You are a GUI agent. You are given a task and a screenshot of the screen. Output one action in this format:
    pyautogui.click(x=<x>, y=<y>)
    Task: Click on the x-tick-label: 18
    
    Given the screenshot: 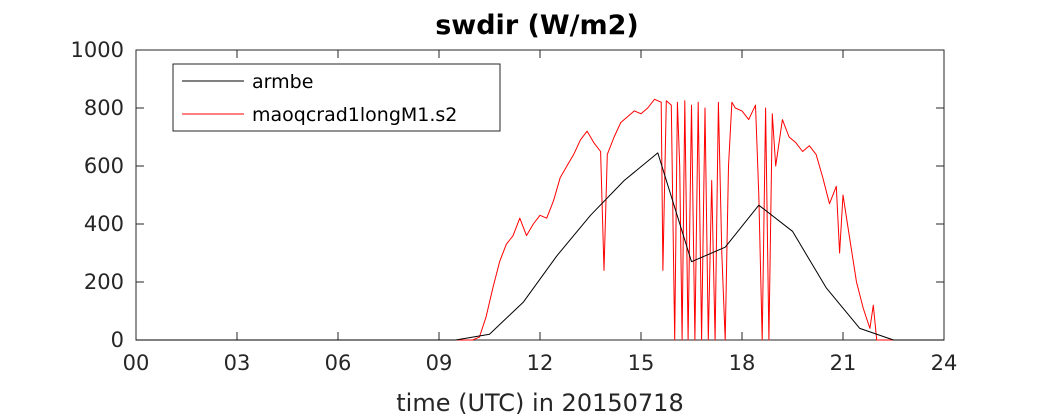 What is the action you would take?
    pyautogui.click(x=742, y=363)
    